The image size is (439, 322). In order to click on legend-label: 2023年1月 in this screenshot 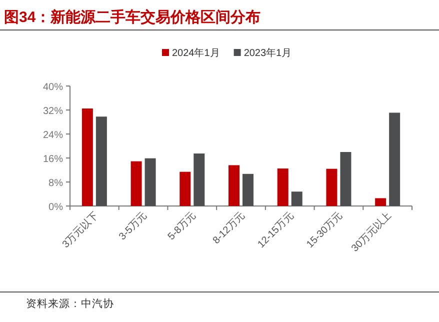, I will do `click(268, 53)`.